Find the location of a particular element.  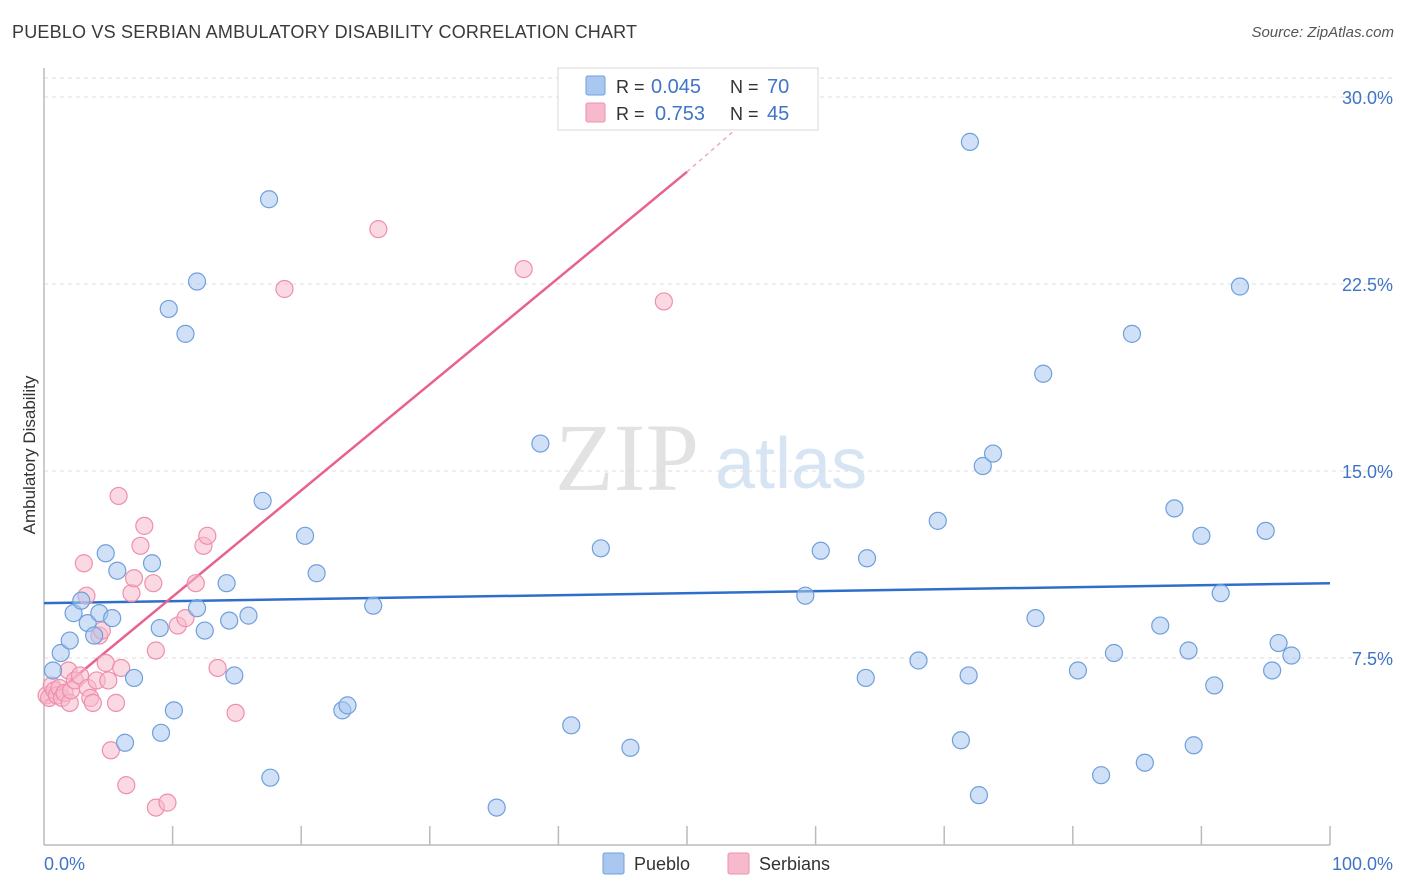

x-tick-label-0: 0.0% is located at coordinates (64, 864).